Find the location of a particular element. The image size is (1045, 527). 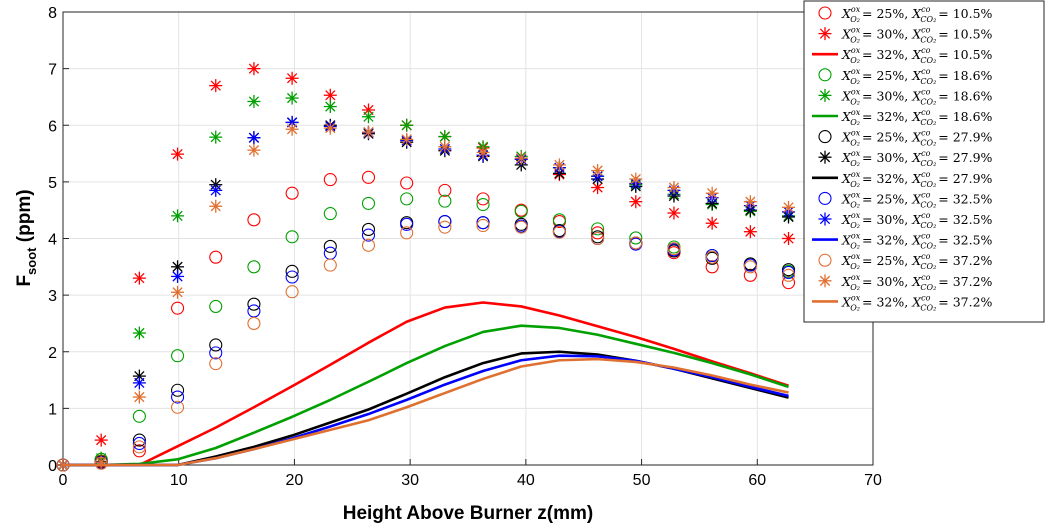

x-tick-label: 0 is located at coordinates (63, 480).